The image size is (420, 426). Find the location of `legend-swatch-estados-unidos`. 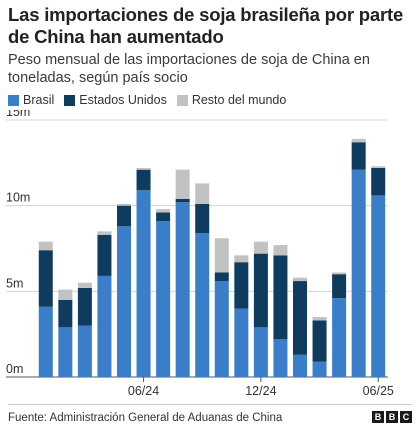

legend-swatch-estados-unidos is located at coordinates (70, 100).